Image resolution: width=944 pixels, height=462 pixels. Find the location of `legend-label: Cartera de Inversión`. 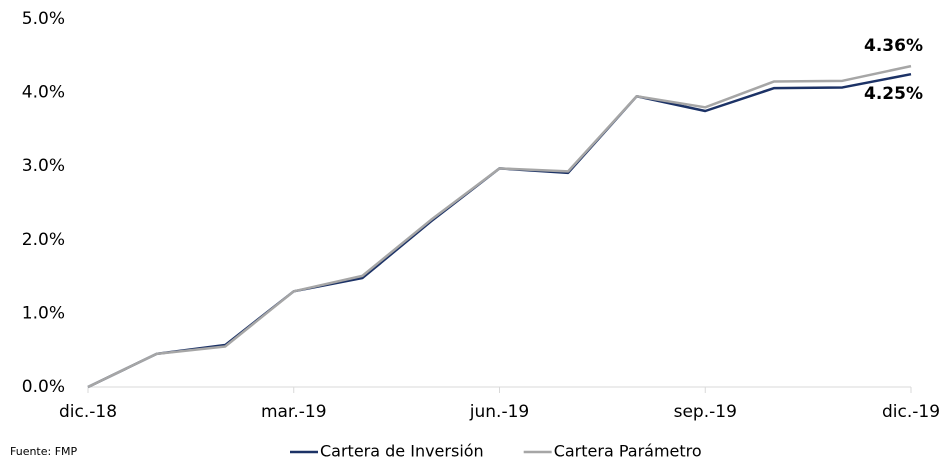

legend-label: Cartera de Inversión is located at coordinates (402, 451).